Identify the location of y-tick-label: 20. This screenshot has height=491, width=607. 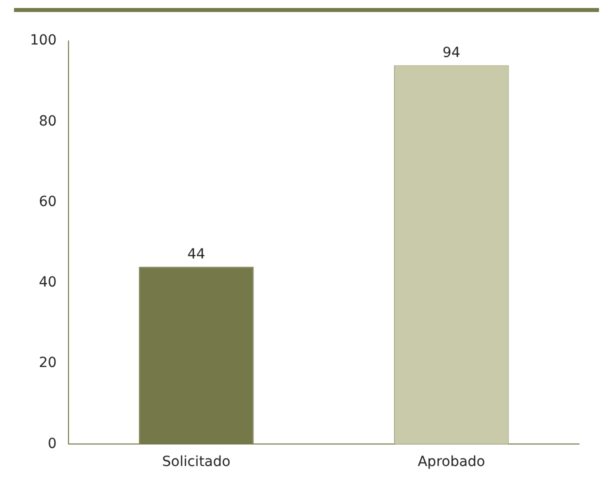
(47, 363).